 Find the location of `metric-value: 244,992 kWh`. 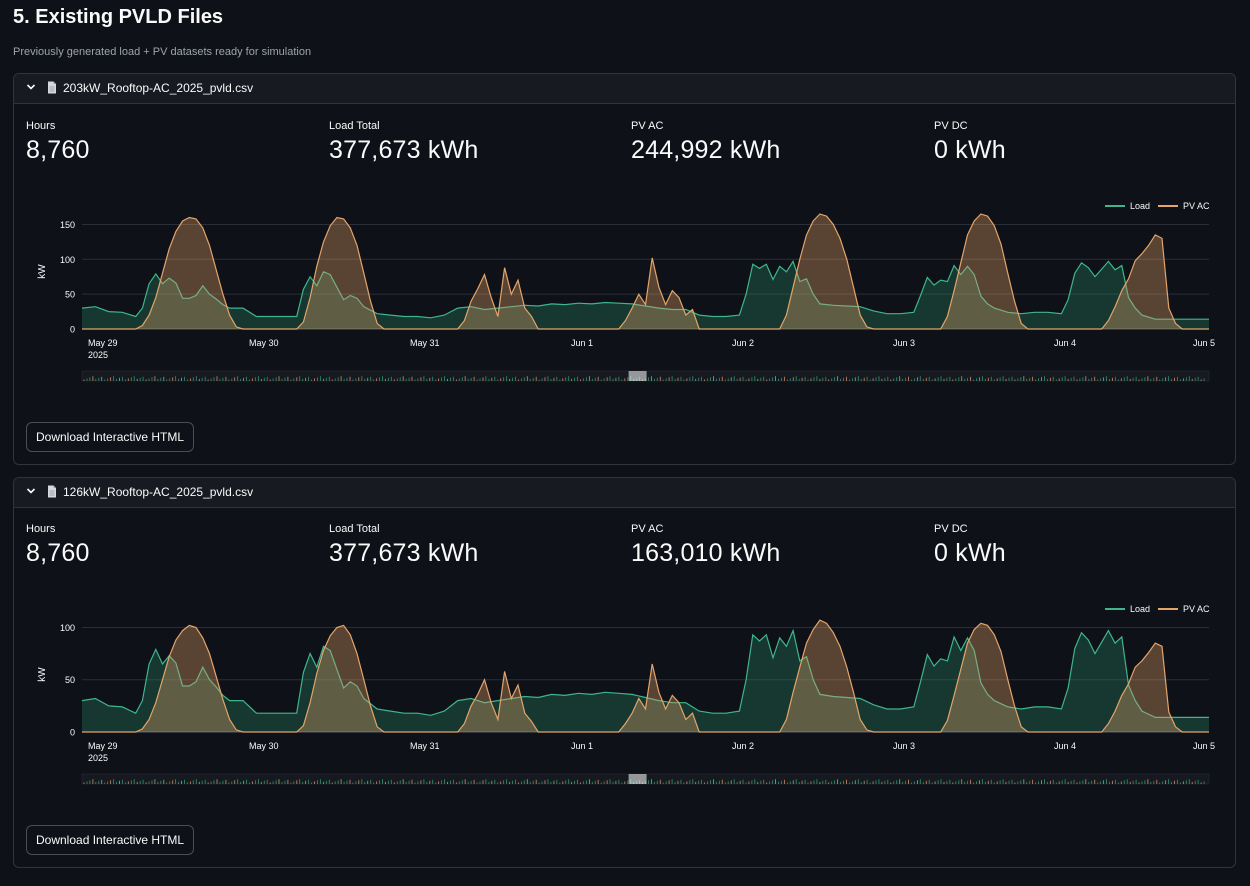

metric-value: 244,992 kWh is located at coordinates (706, 150).